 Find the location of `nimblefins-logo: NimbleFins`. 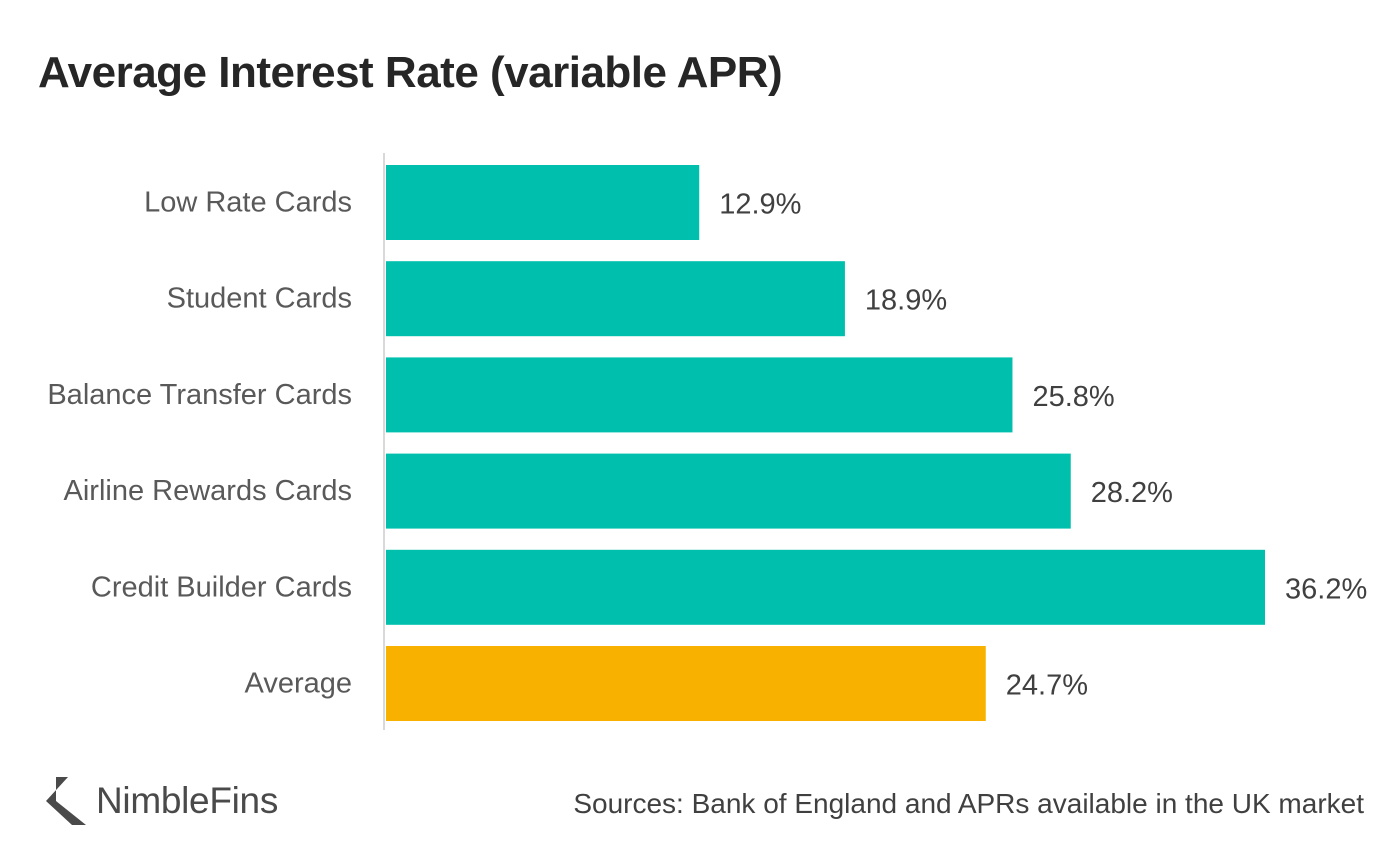

nimblefins-logo: NimbleFins is located at coordinates (155, 801).